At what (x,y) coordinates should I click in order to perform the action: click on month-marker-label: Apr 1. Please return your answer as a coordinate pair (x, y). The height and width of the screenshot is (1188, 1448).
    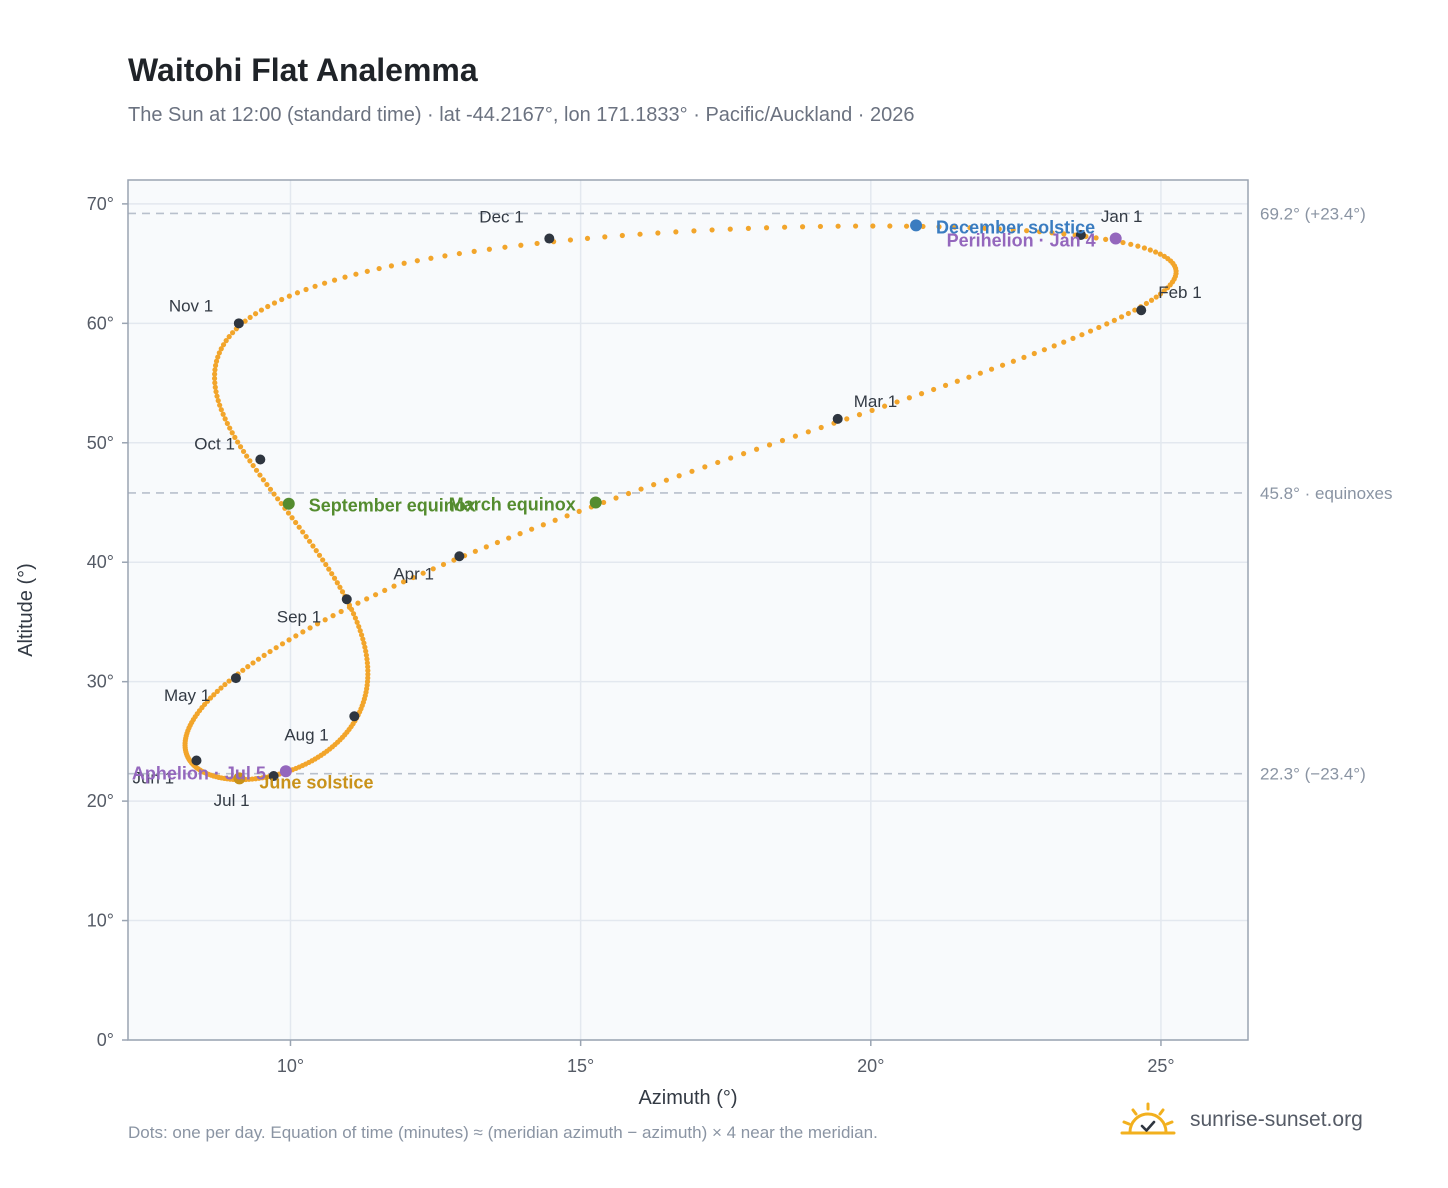
    Looking at the image, I should click on (413, 573).